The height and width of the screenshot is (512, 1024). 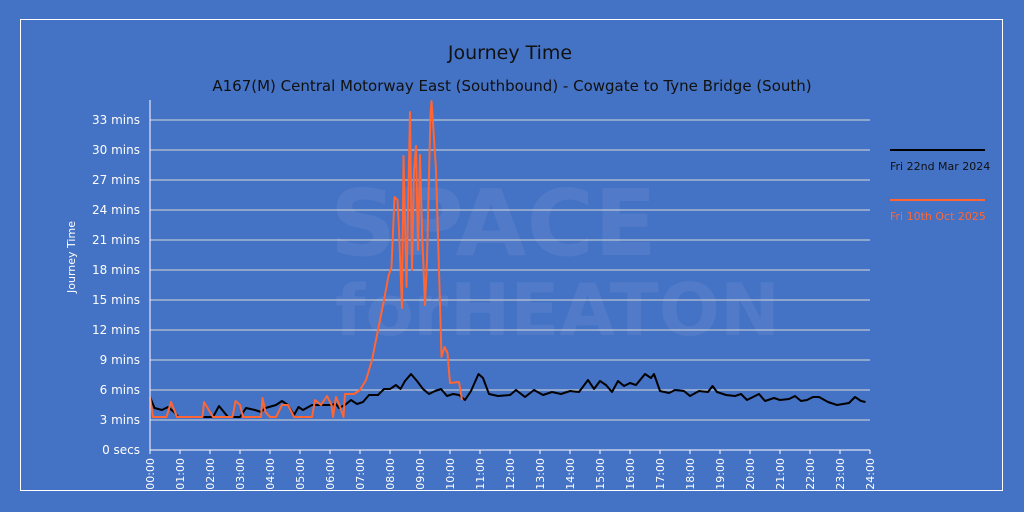 What do you see at coordinates (116, 120) in the screenshot?
I see `y-tick-label: 33 mins` at bounding box center [116, 120].